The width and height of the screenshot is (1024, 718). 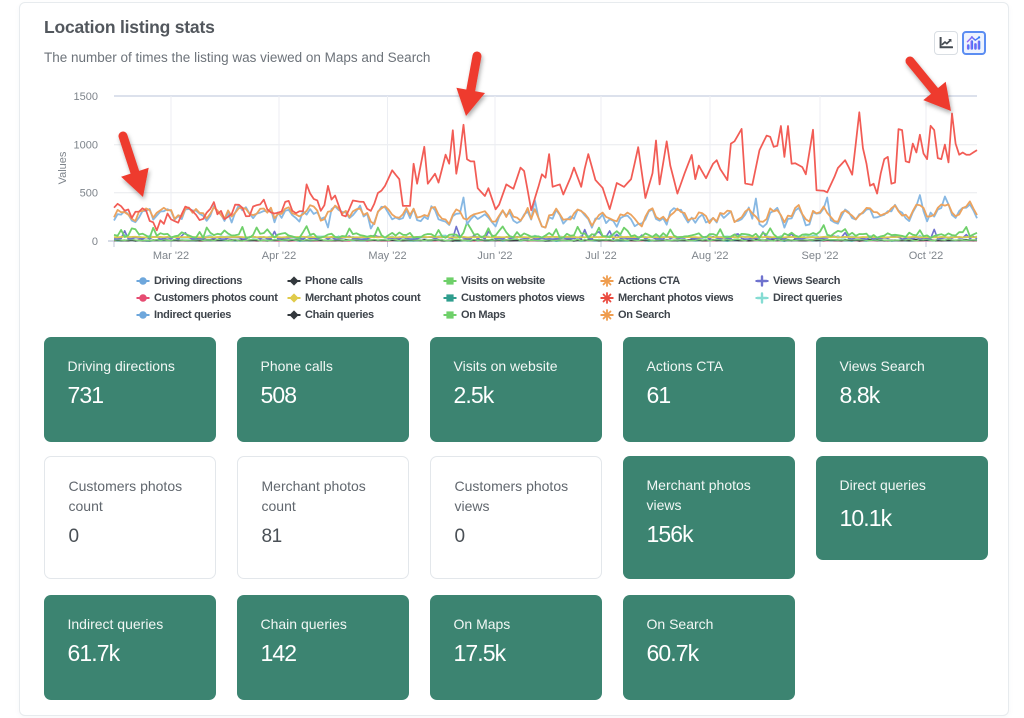 What do you see at coordinates (86, 146) in the screenshot?
I see `svg-text: 1000` at bounding box center [86, 146].